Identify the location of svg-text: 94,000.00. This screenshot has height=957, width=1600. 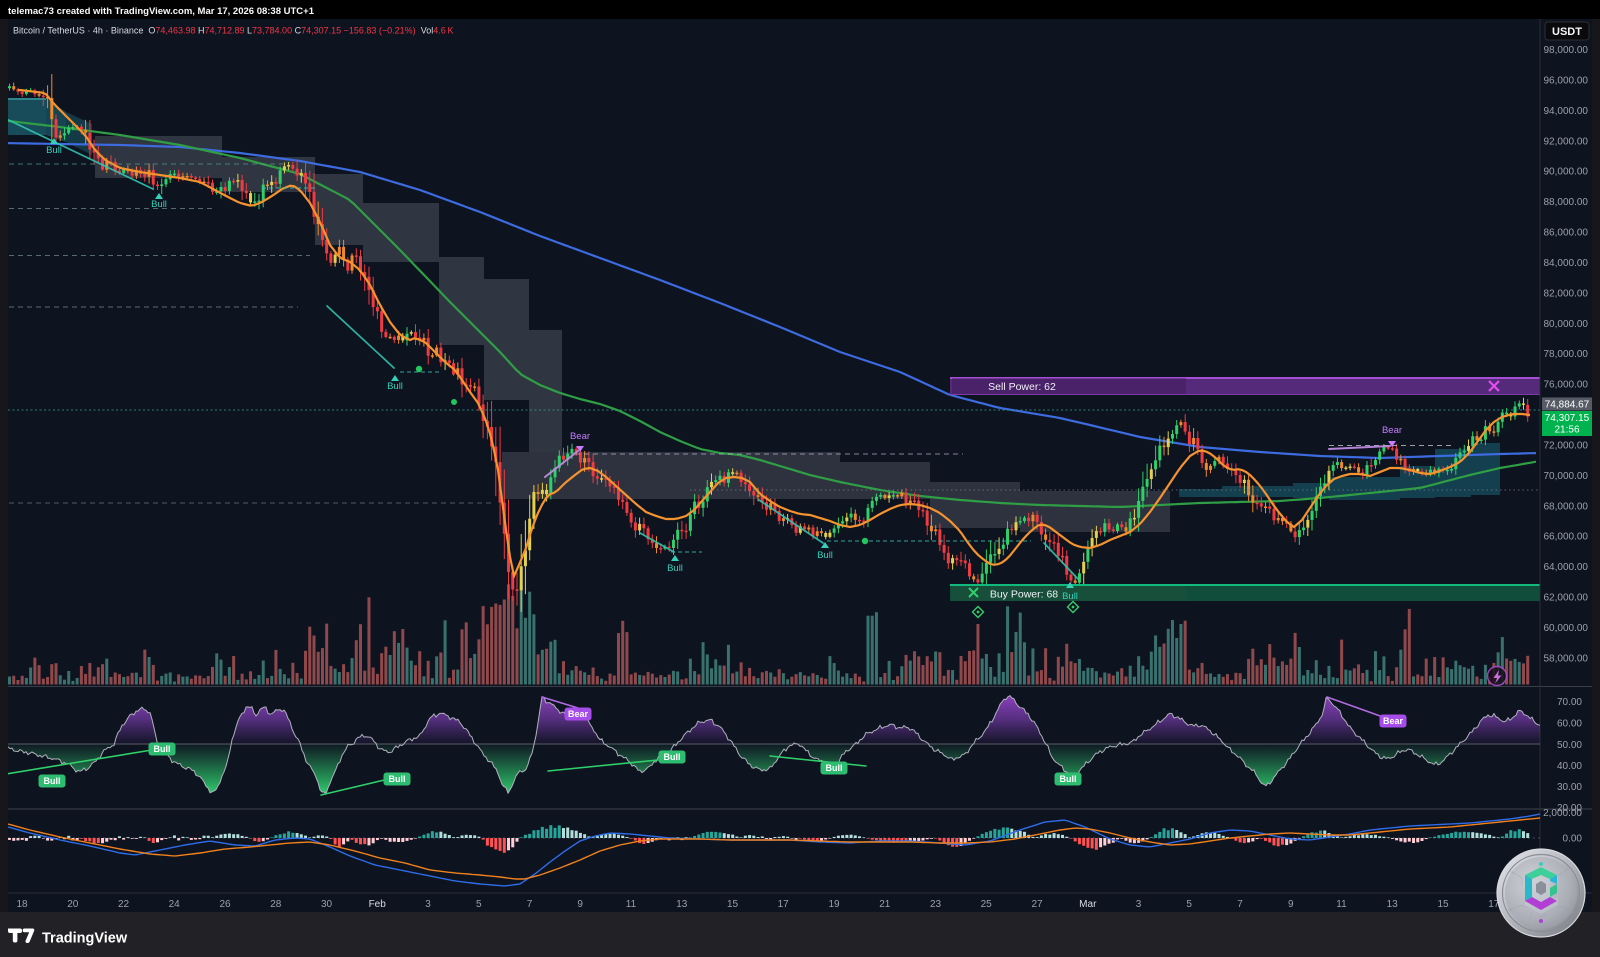
(1566, 111).